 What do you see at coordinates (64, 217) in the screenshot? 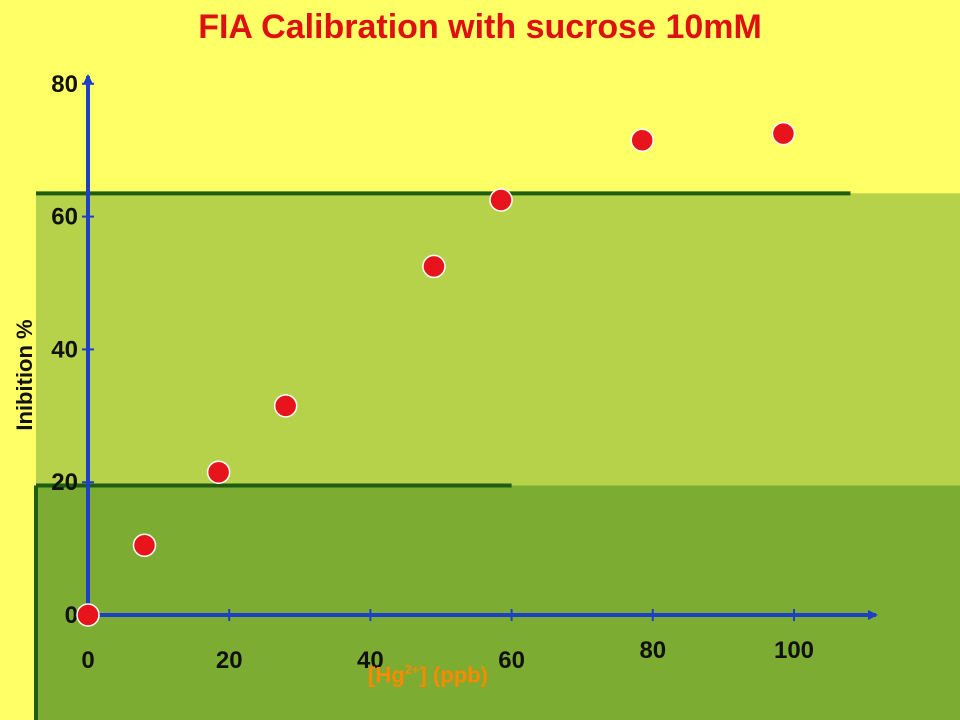
I see `y-tick-label: 60` at bounding box center [64, 217].